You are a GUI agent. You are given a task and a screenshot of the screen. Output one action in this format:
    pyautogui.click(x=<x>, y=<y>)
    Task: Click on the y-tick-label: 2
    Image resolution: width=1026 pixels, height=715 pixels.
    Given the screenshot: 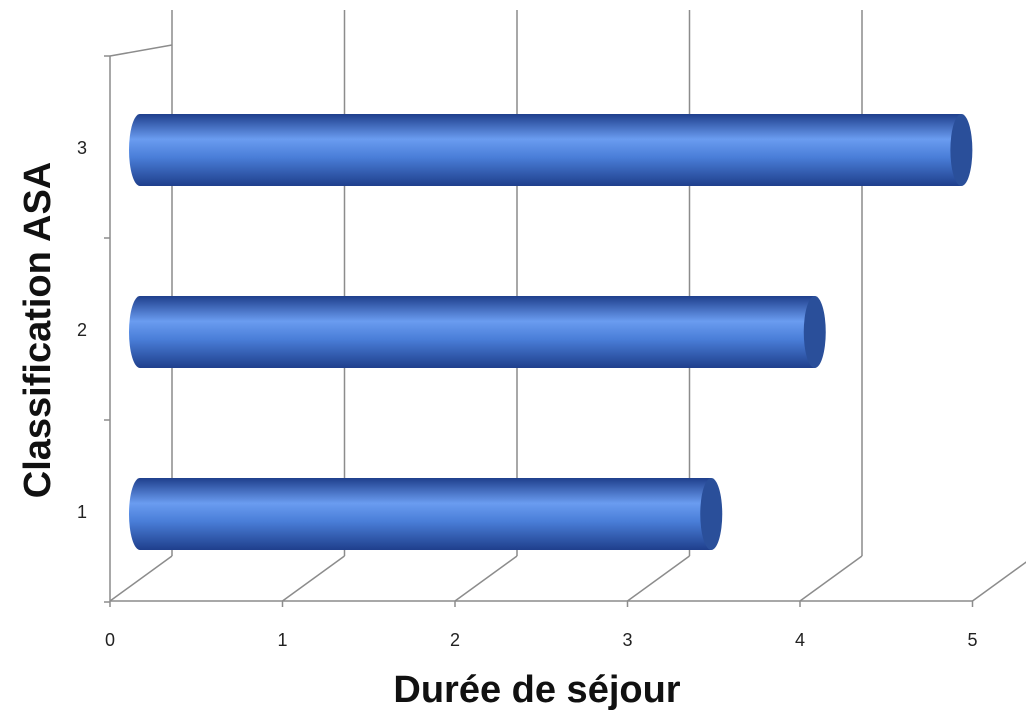 What is the action you would take?
    pyautogui.click(x=82, y=330)
    